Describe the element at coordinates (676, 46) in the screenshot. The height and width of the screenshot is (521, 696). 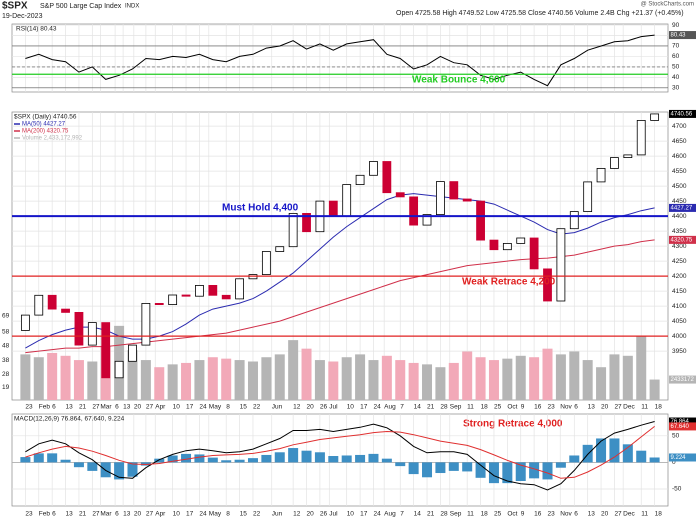
I see `y-tick-label: 70` at that location.